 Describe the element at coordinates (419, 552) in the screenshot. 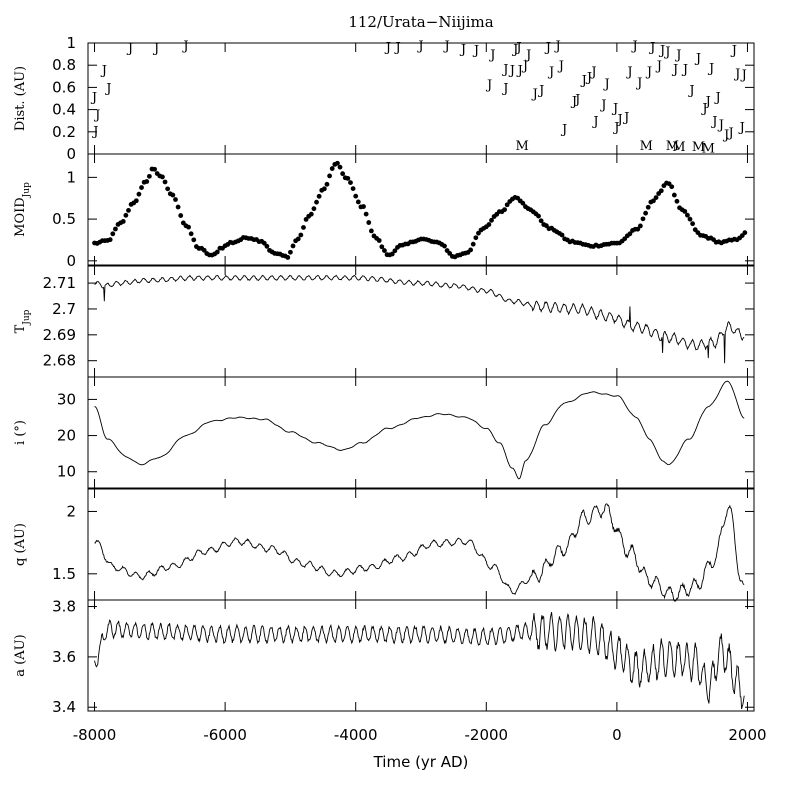

I see `q-series-line` at that location.